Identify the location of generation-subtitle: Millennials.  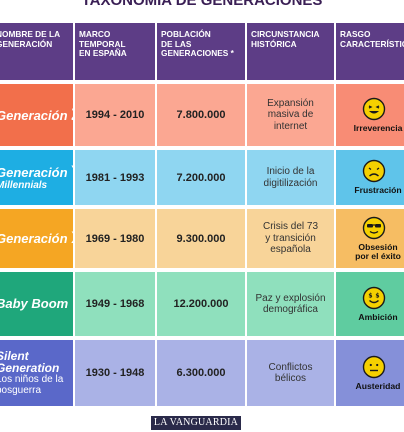
(24, 185).